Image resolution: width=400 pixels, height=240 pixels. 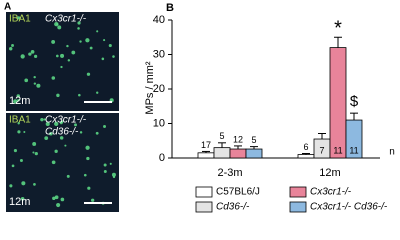 I want to click on y-tick-label: 40, so click(x=159, y=20).